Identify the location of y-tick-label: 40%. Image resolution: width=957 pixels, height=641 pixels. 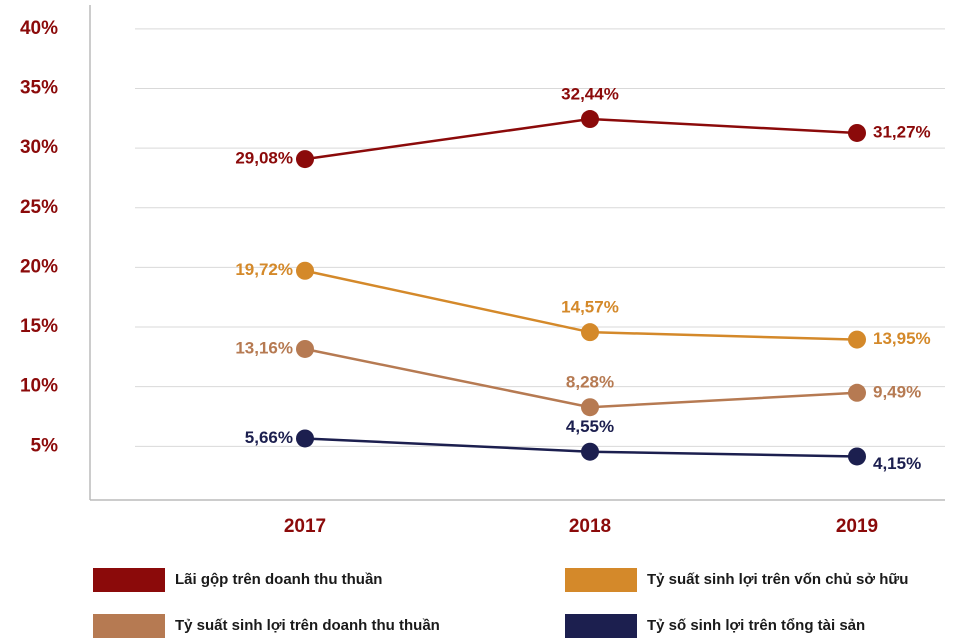
(39, 28).